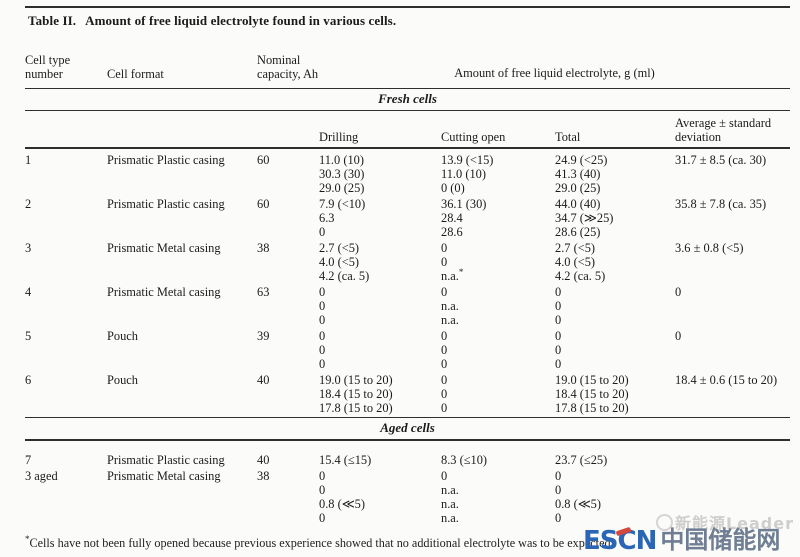  I want to click on header-bottom-rule, so click(407, 88).